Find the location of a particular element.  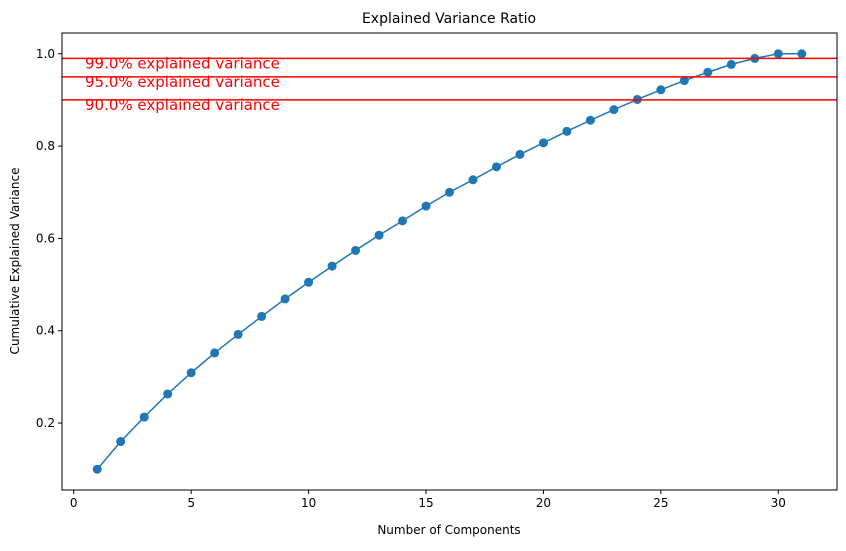

y-tick-label: 0.2 is located at coordinates (45, 423).